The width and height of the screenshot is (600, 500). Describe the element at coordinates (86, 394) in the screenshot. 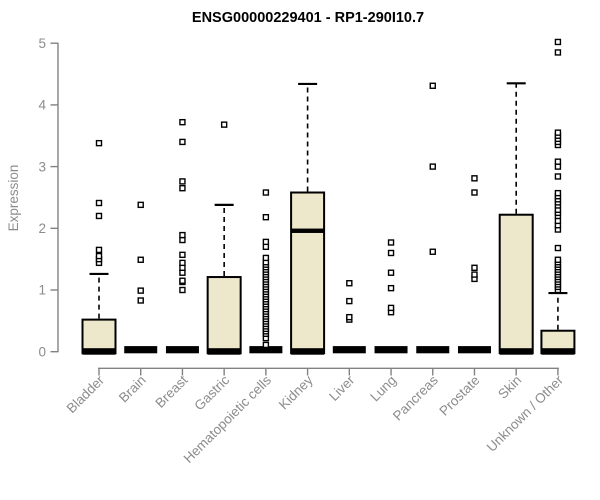

I see `x-category-label: Bladder` at that location.